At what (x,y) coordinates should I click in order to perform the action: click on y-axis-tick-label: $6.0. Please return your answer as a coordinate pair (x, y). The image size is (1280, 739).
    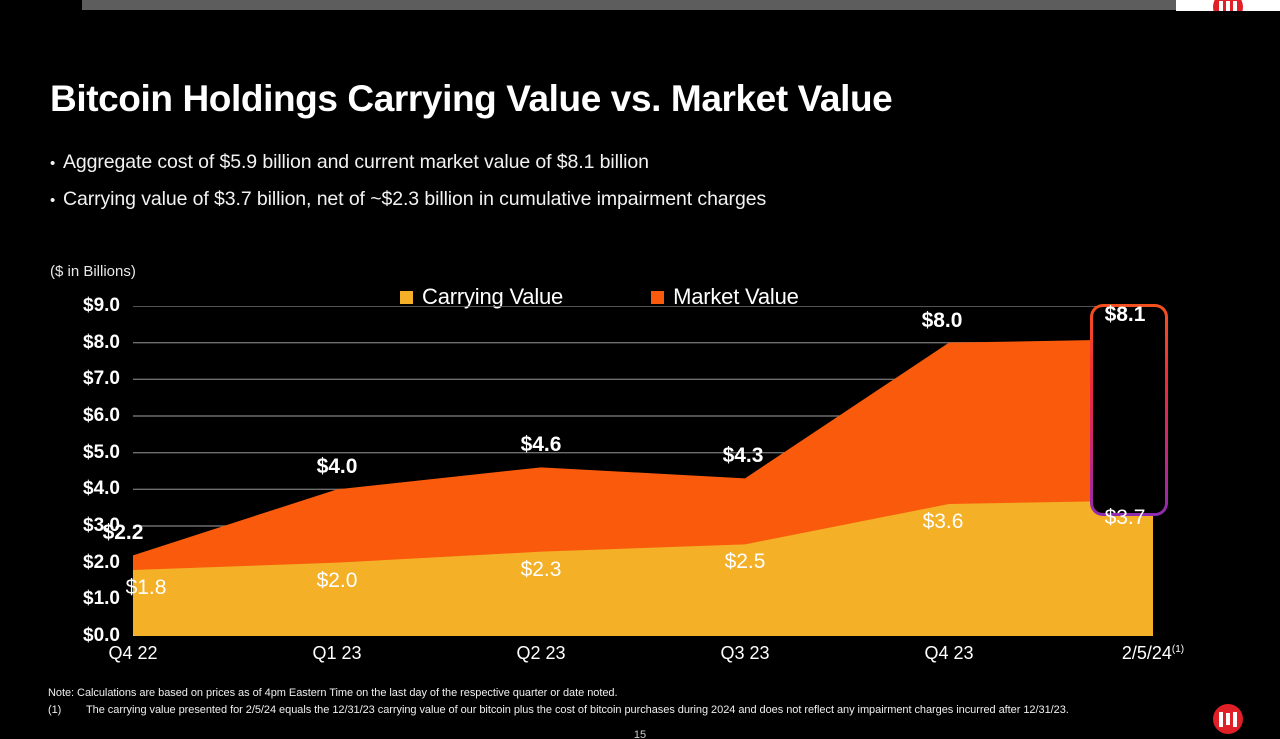
    Looking at the image, I should click on (101, 415).